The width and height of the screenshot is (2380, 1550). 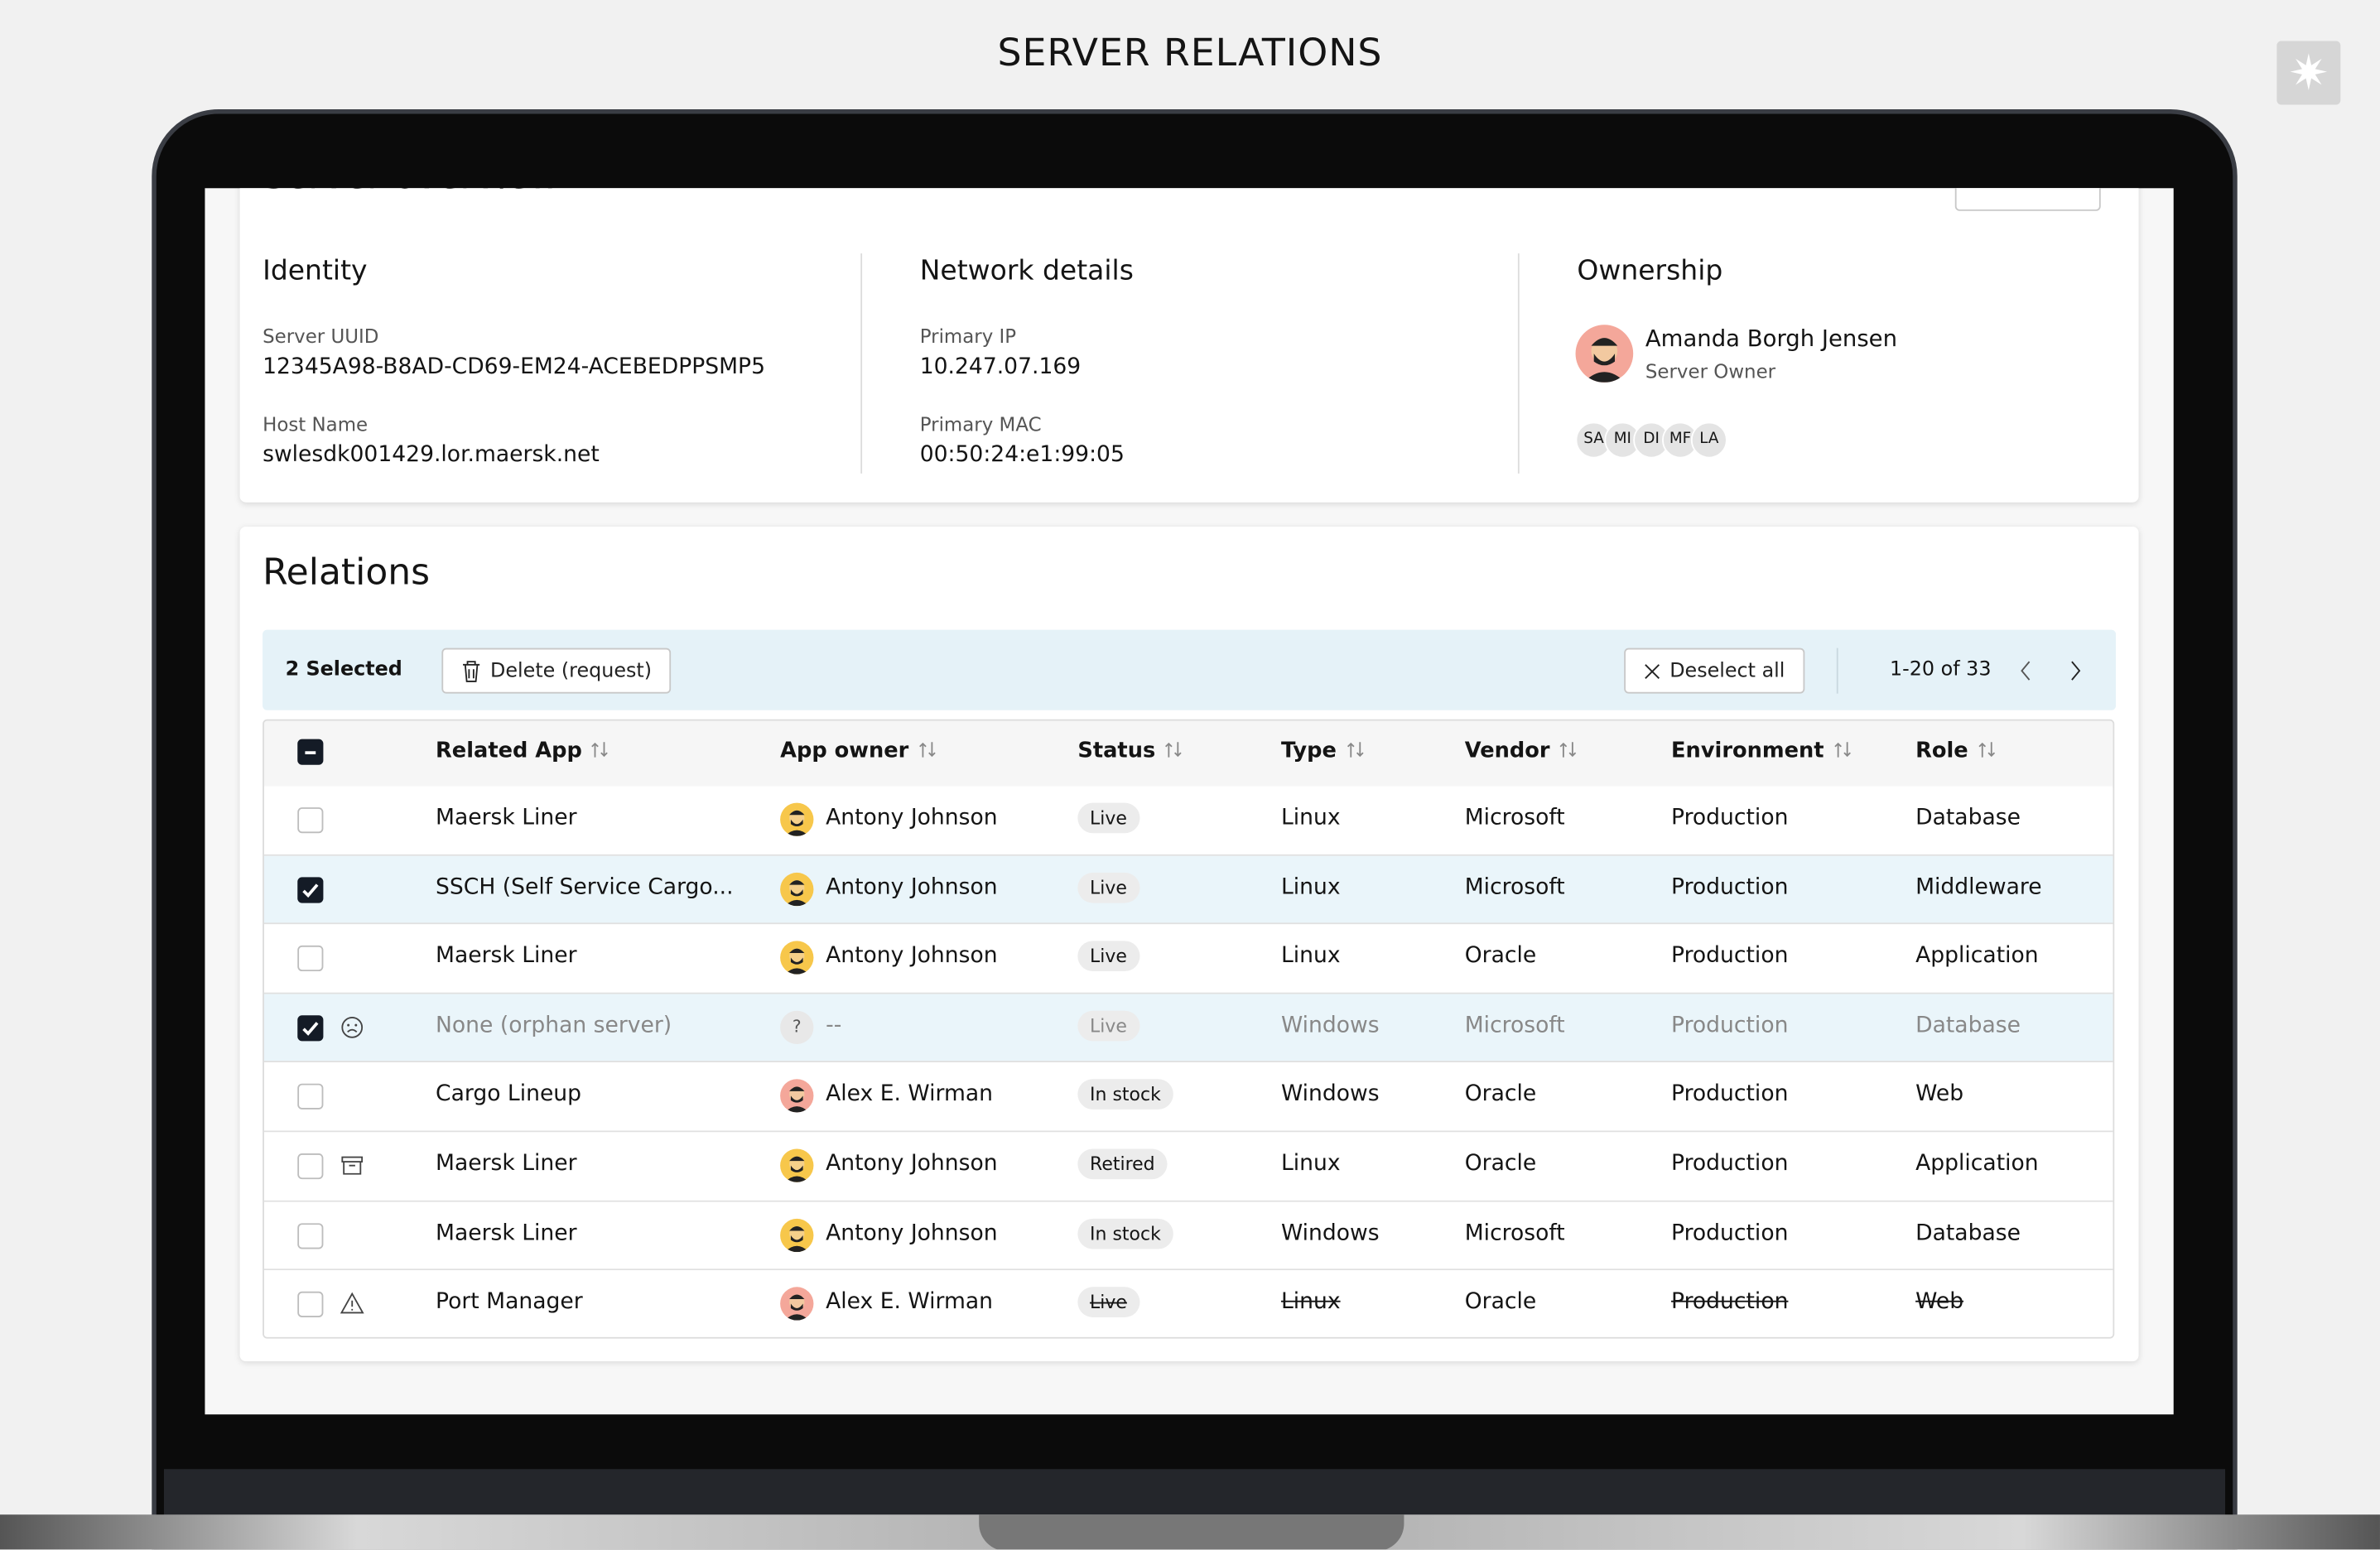 What do you see at coordinates (1955, 751) in the screenshot?
I see `column-header: Role` at bounding box center [1955, 751].